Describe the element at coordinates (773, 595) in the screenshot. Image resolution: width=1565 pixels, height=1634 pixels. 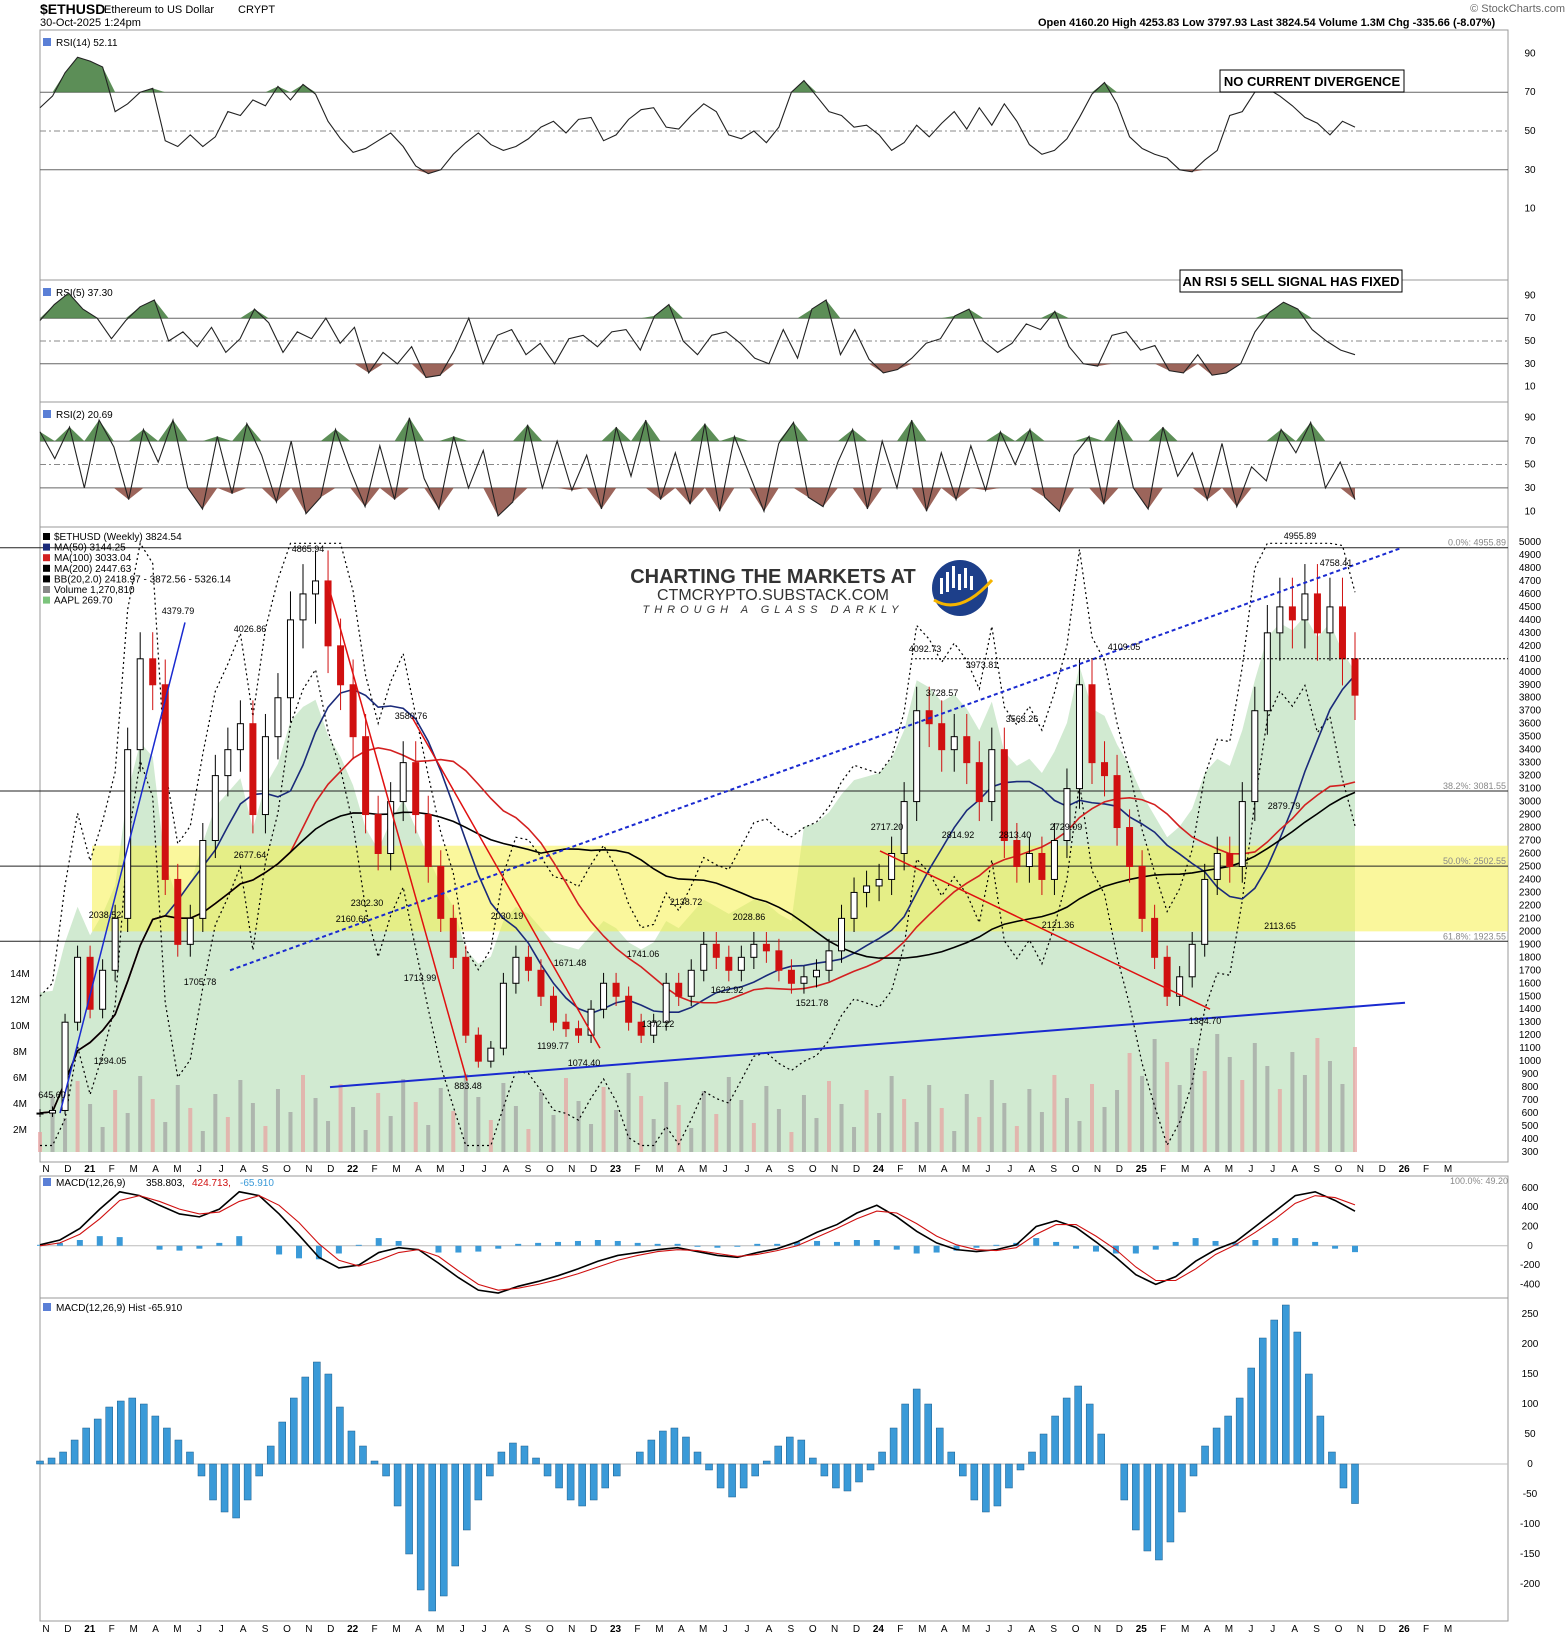
I see `branding-line2: CTMCRYPTO.SUBSTACK.COM` at that location.